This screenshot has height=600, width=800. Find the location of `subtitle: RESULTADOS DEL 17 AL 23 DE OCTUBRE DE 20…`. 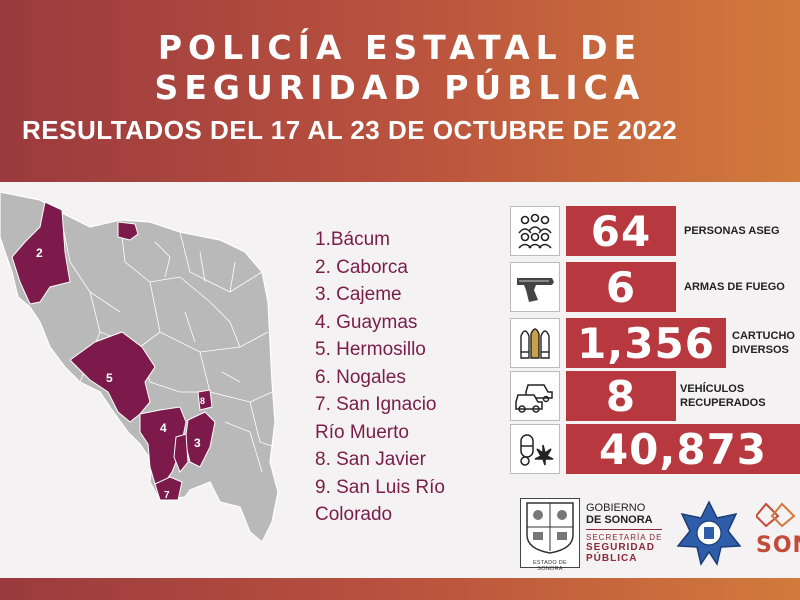

subtitle: RESULTADOS DEL 17 AL 23 DE OCTUBRE DE 20… is located at coordinates (350, 130).